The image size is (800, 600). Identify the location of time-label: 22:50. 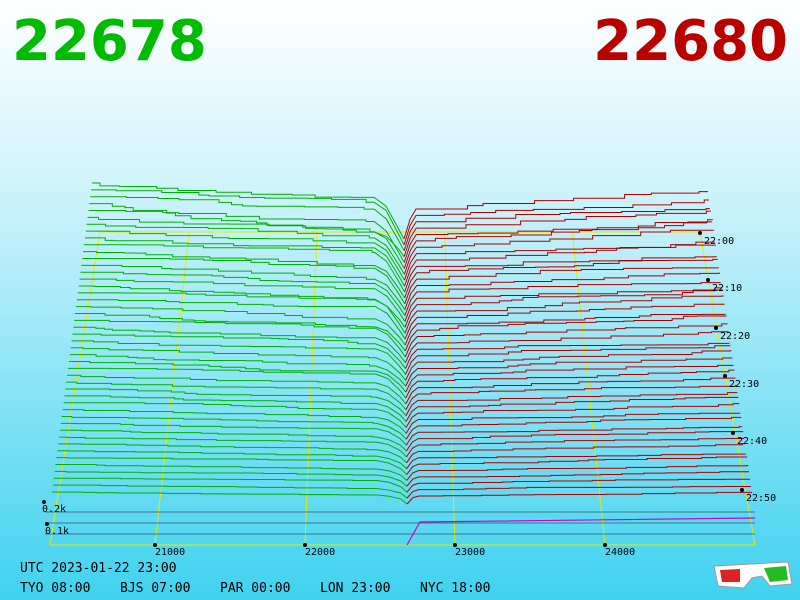
(761, 498).